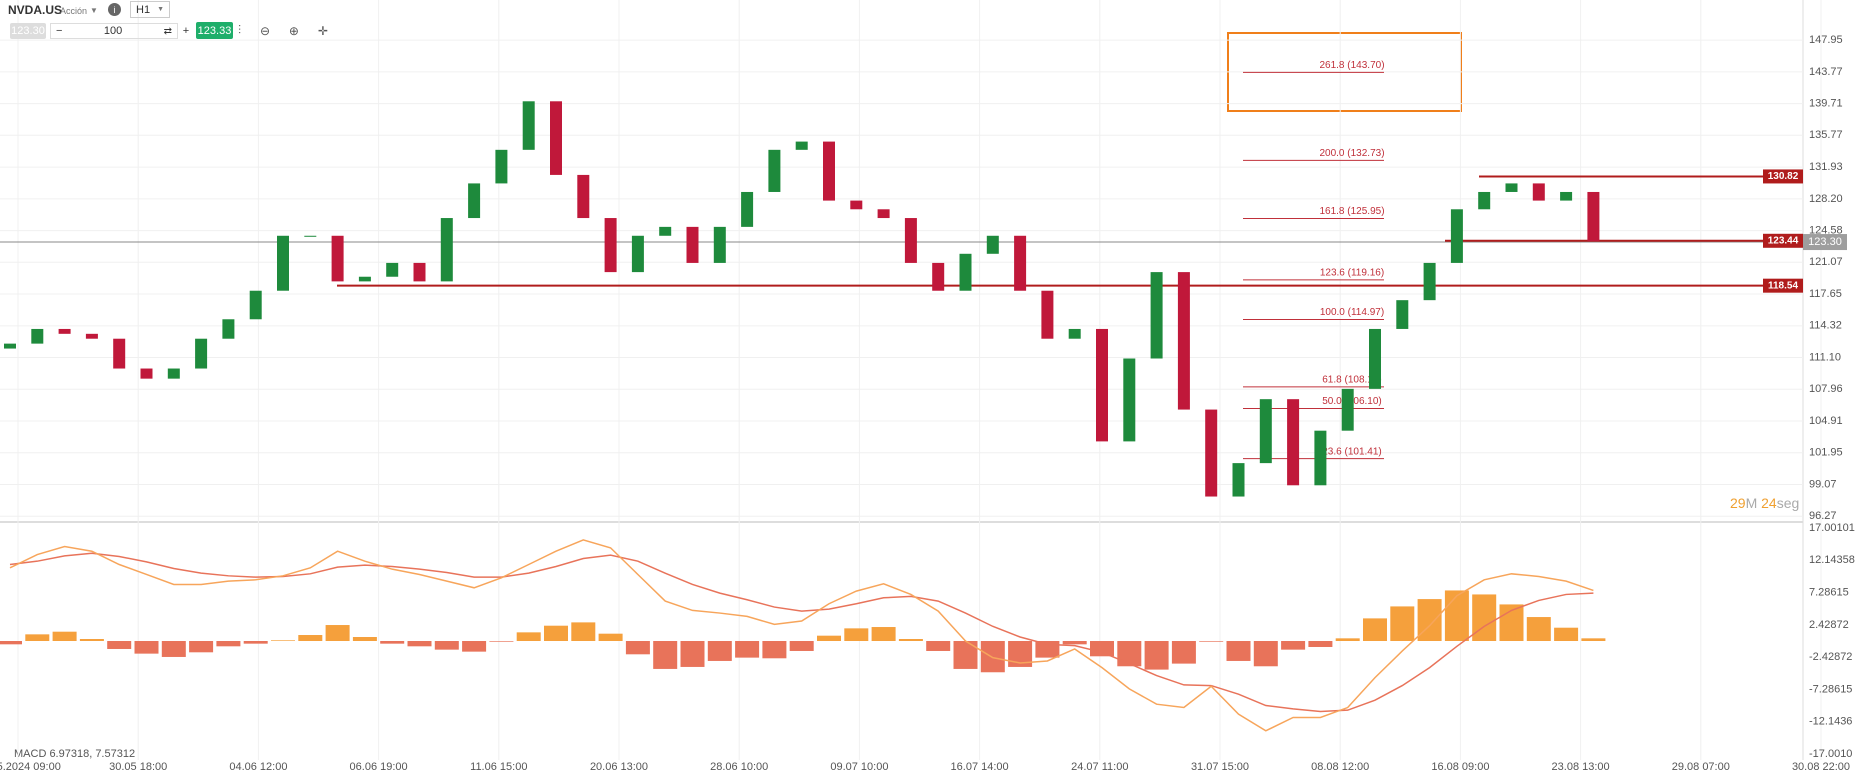 Image resolution: width=1860 pixels, height=773 pixels. What do you see at coordinates (1351, 211) in the screenshot?
I see `fib-label: 161.8 (125.95)` at bounding box center [1351, 211].